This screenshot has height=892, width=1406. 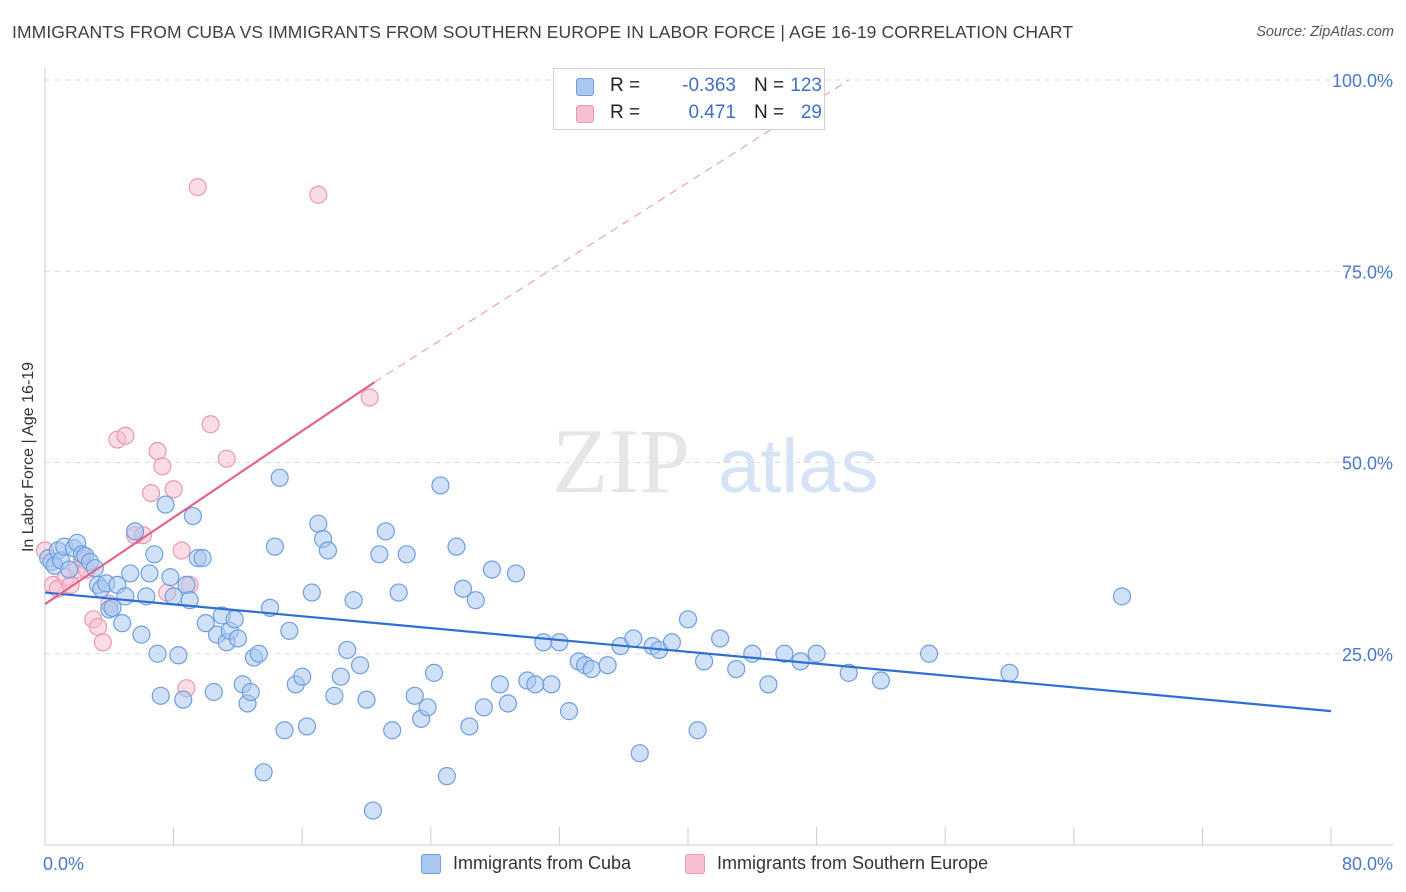 What do you see at coordinates (811, 112) in the screenshot?
I see `legend-n-value: 29` at bounding box center [811, 112].